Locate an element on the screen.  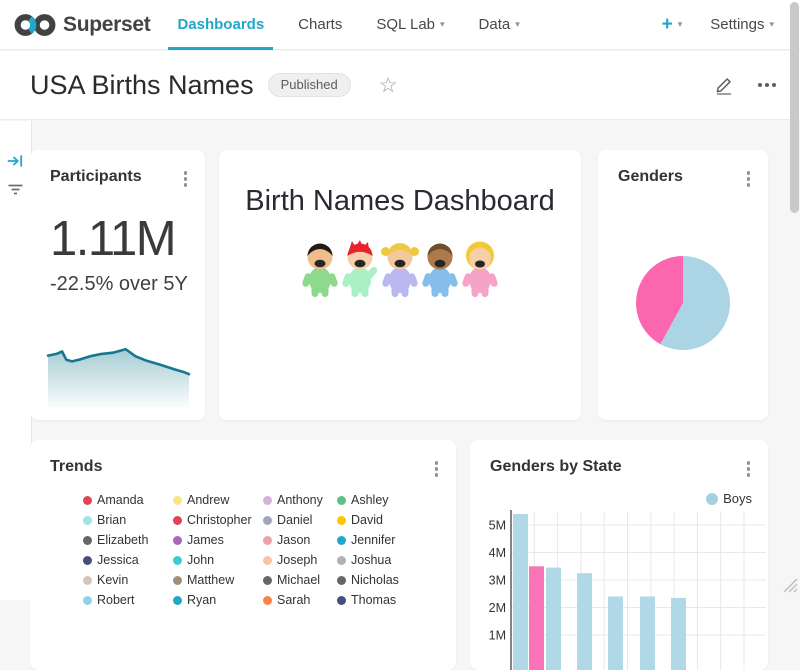
legend-item-michael: Michael is located at coordinates (300, 580).